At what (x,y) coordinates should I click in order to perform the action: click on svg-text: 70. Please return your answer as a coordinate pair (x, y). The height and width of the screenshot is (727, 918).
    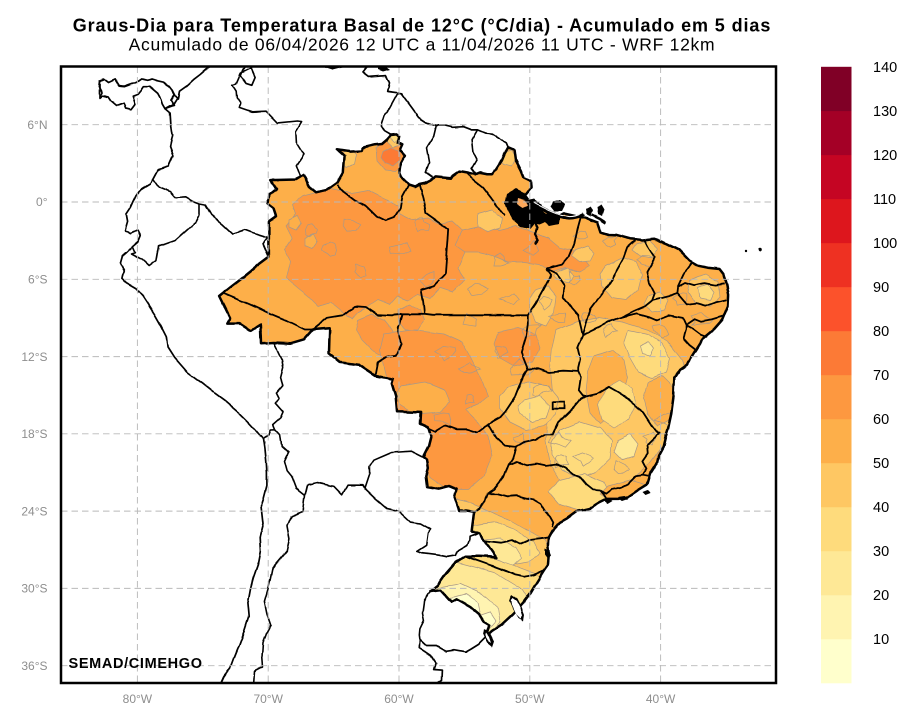
    Looking at the image, I should click on (881, 376).